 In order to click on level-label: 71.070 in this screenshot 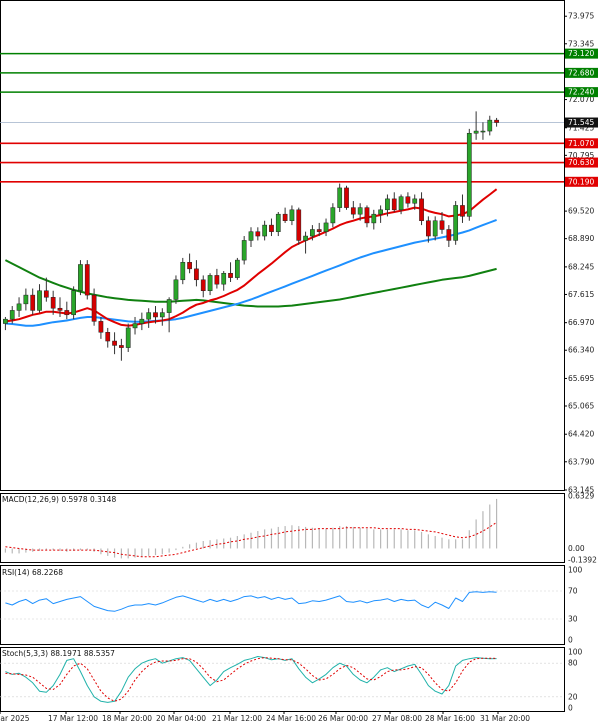, I will do `click(581, 143)`.